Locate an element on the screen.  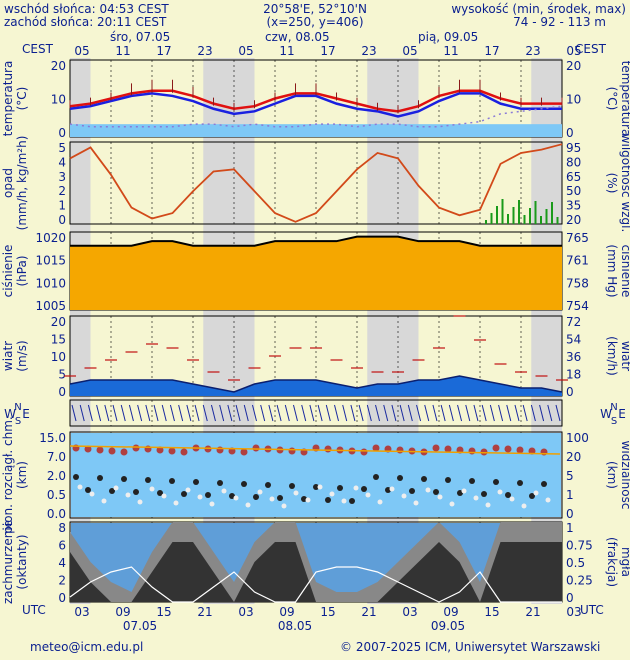
wind-left-unit: (m/s) is located at coordinates (22, 355).